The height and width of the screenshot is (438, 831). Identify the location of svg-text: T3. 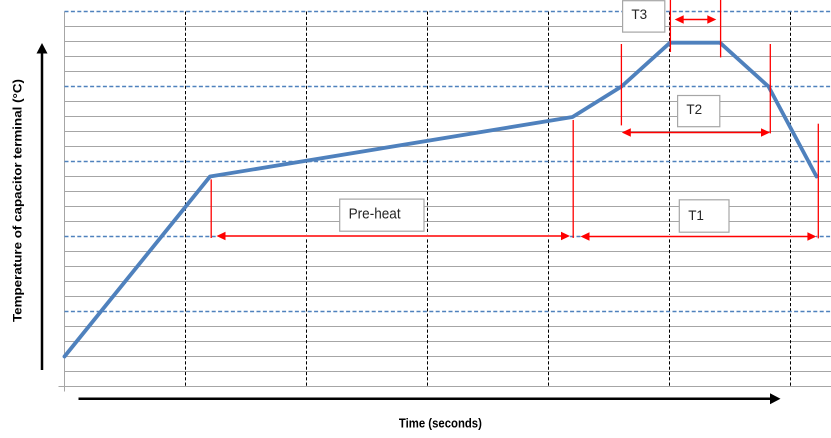
(639, 14).